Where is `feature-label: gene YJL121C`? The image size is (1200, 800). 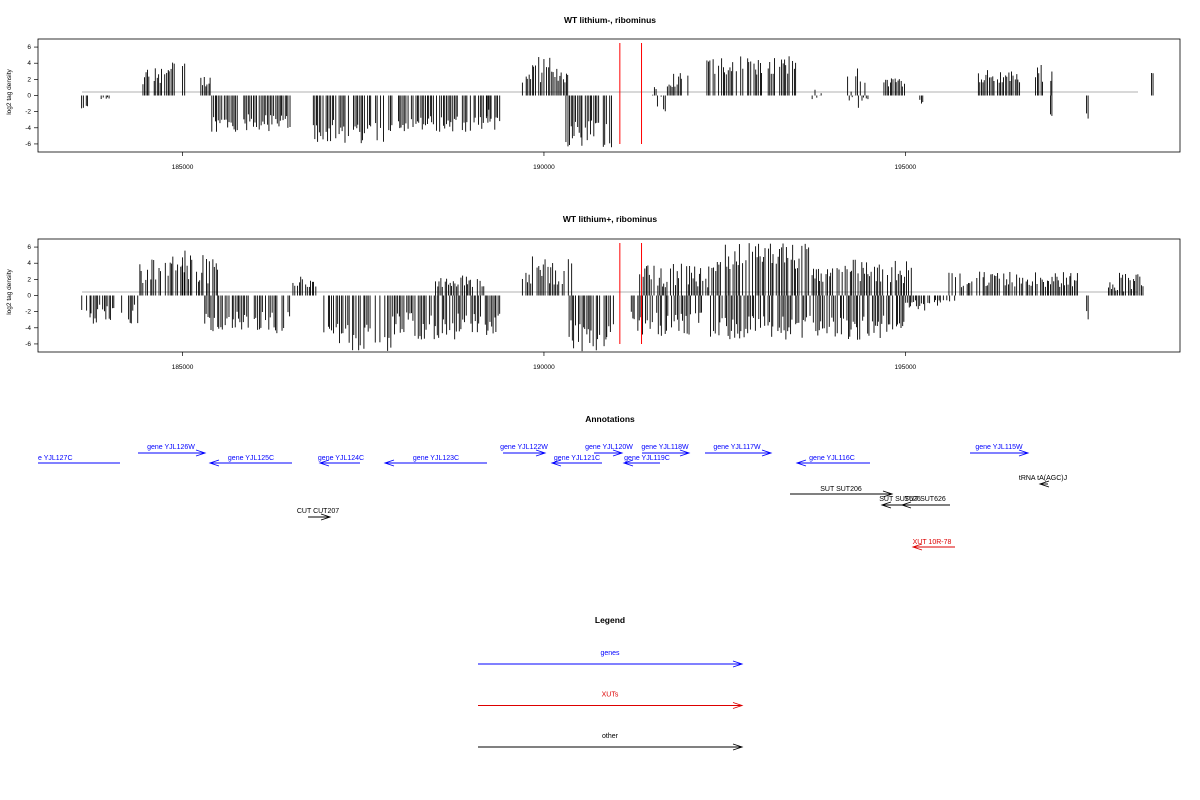 feature-label: gene YJL121C is located at coordinates (577, 458).